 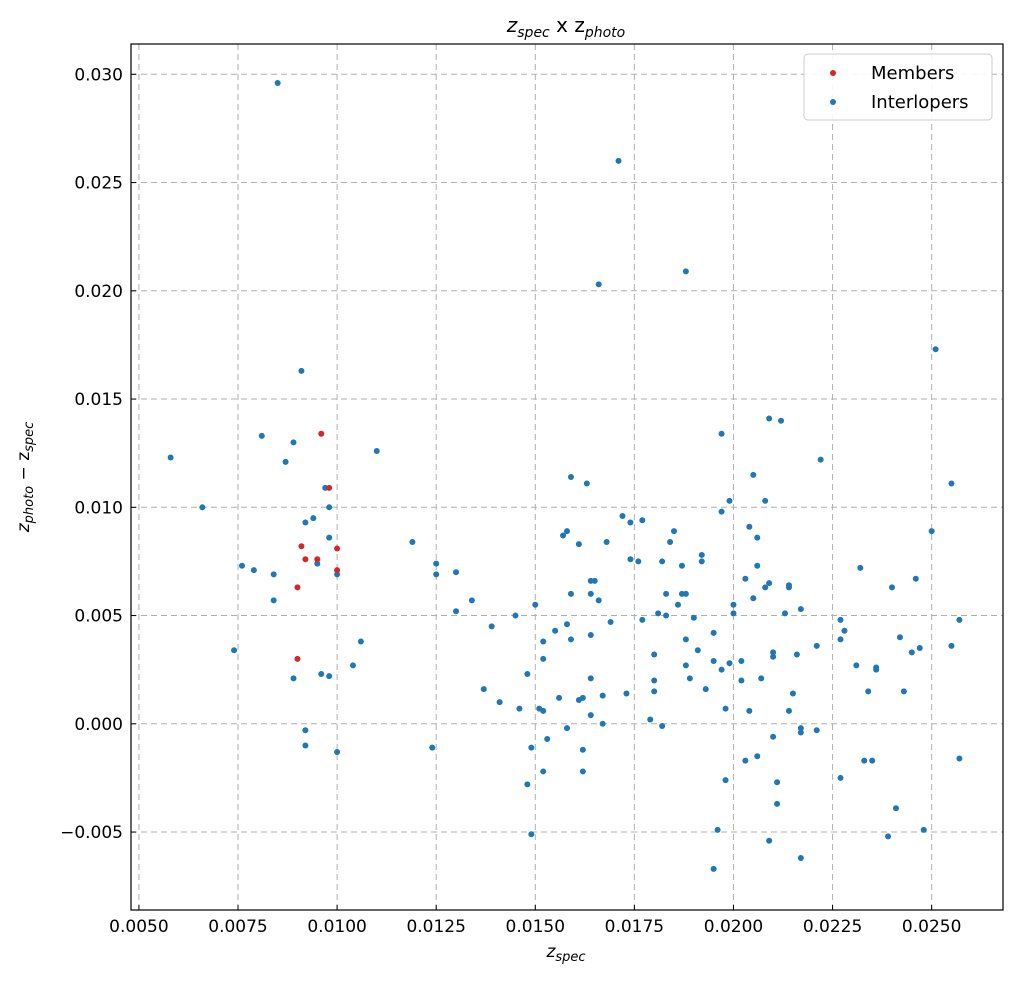 I want to click on legend-label-interlopers: Interlopers, so click(x=920, y=102).